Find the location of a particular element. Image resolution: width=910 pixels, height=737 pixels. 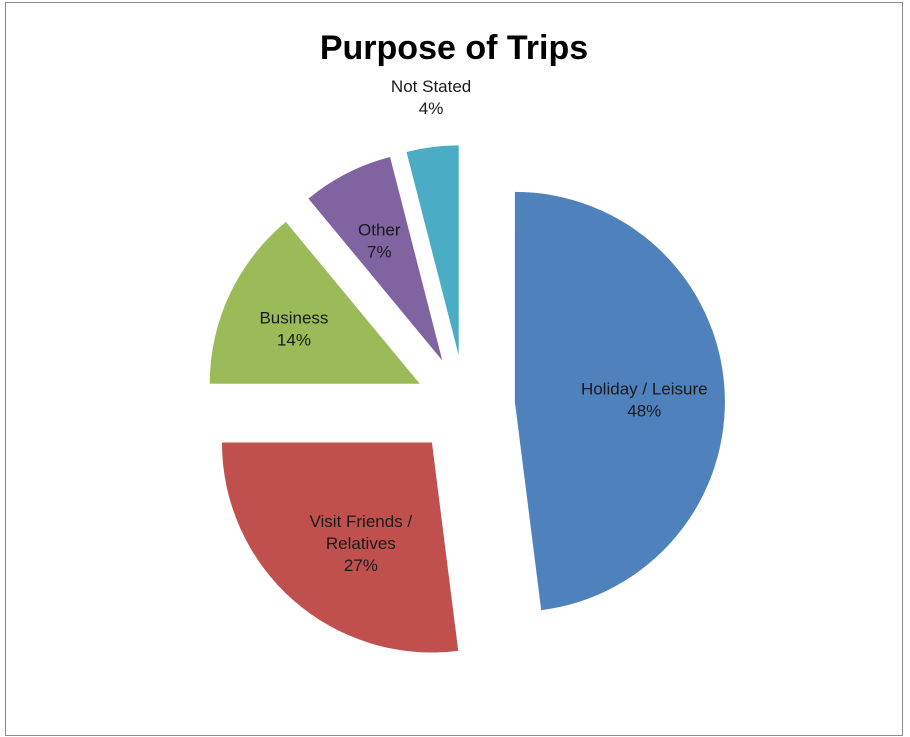

data-label-category: Holiday / Leisure is located at coordinates (644, 388).